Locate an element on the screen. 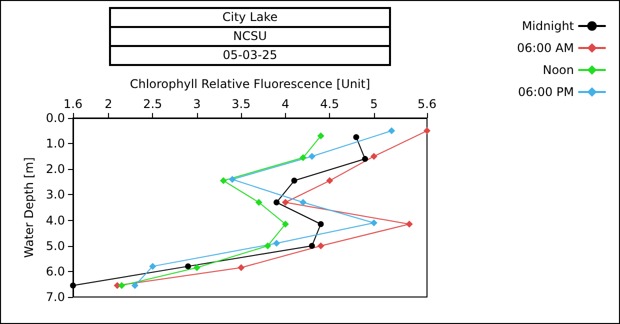 The height and width of the screenshot is (324, 620). y-tick-label: 3.0 is located at coordinates (55, 195).